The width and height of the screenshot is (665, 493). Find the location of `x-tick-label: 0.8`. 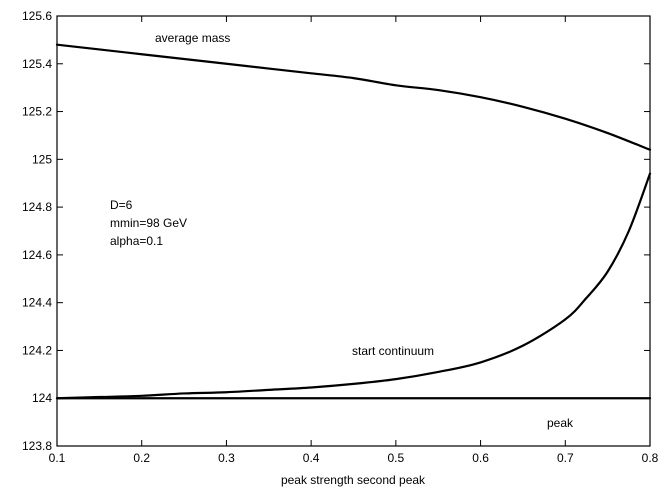

x-tick-label: 0.8 is located at coordinates (650, 458).